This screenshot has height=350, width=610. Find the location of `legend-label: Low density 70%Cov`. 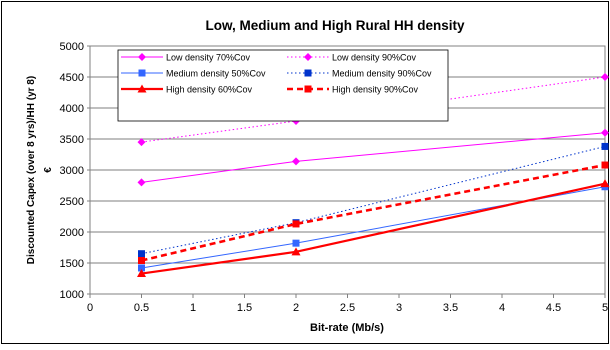

legend-label: Low density 70%Cov is located at coordinates (208, 58).